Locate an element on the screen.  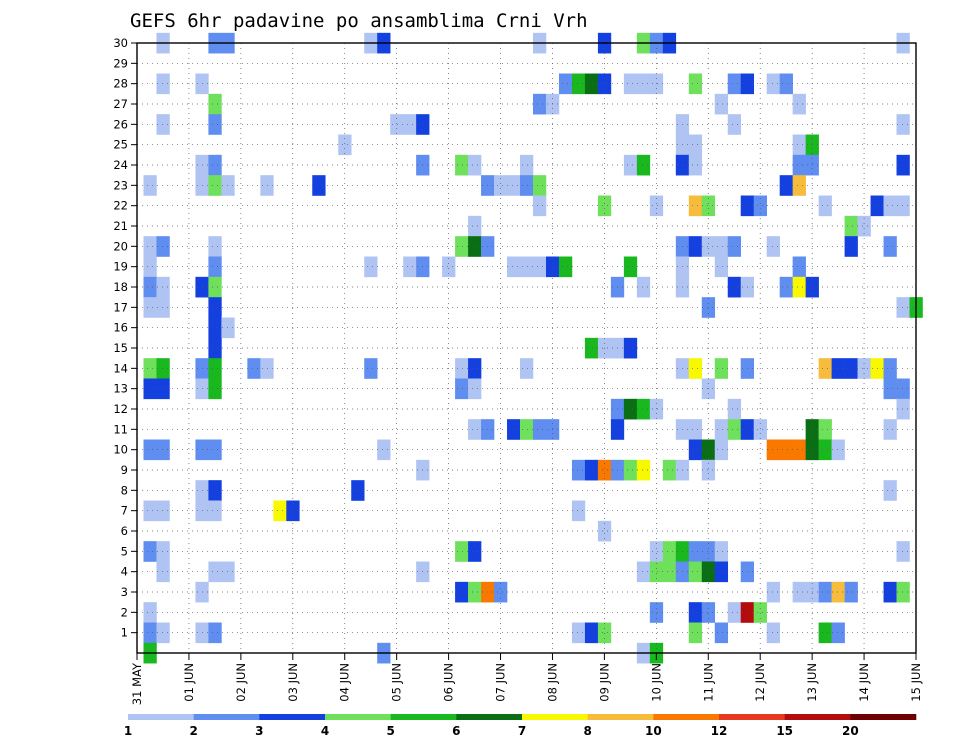
colorbar-label-20: 20 is located at coordinates (850, 731).